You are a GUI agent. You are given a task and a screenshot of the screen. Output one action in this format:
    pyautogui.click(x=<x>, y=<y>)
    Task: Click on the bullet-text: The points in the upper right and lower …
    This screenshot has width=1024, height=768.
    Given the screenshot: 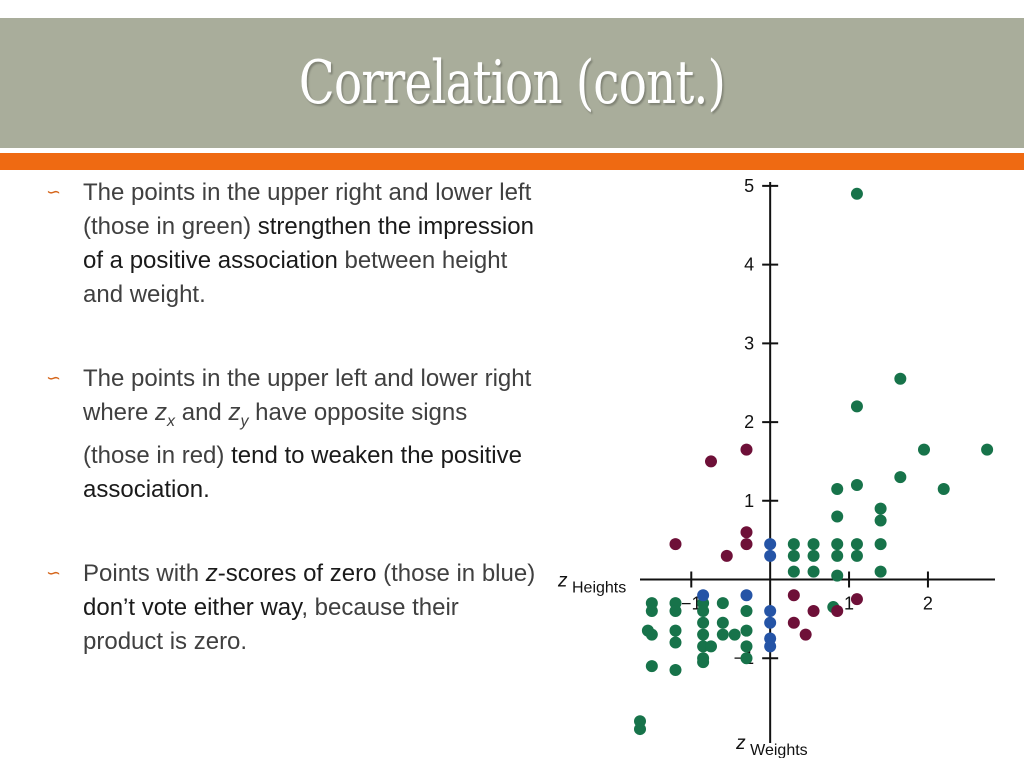 What is the action you would take?
    pyautogui.click(x=311, y=244)
    